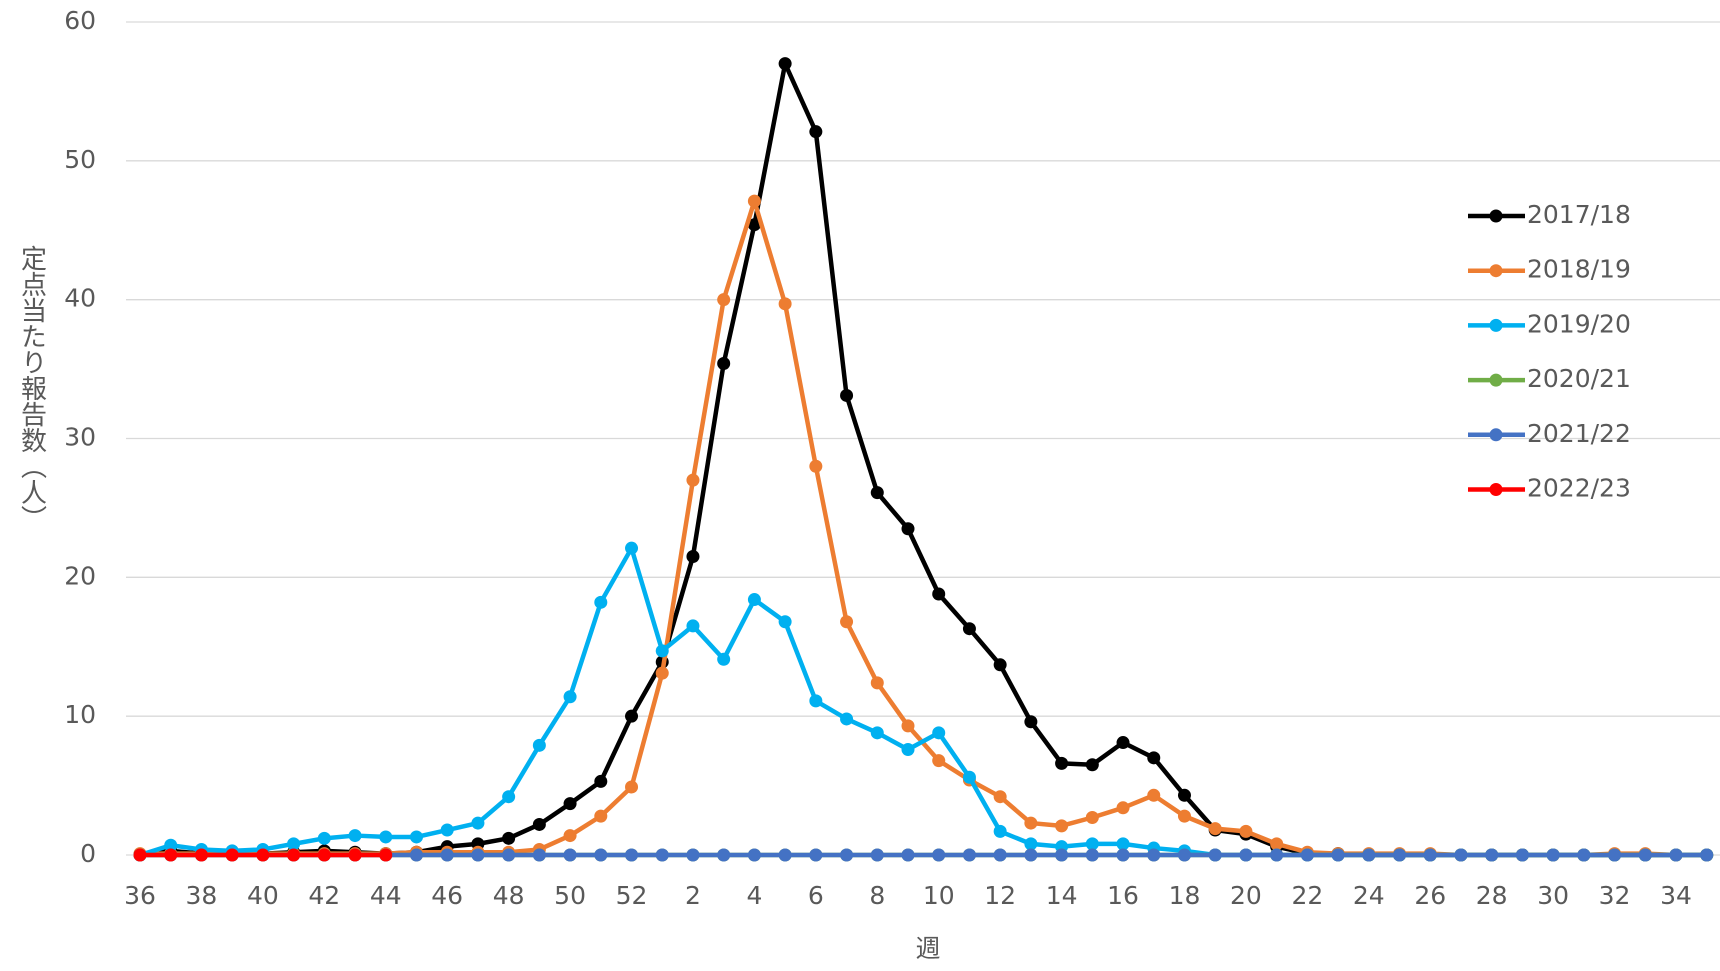  What do you see at coordinates (1579, 269) in the screenshot?
I see `legend-label: 2018/19` at bounding box center [1579, 269].